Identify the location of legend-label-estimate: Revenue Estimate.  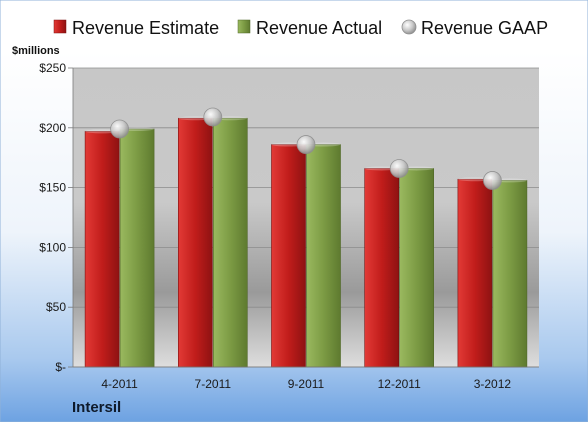
(145, 28).